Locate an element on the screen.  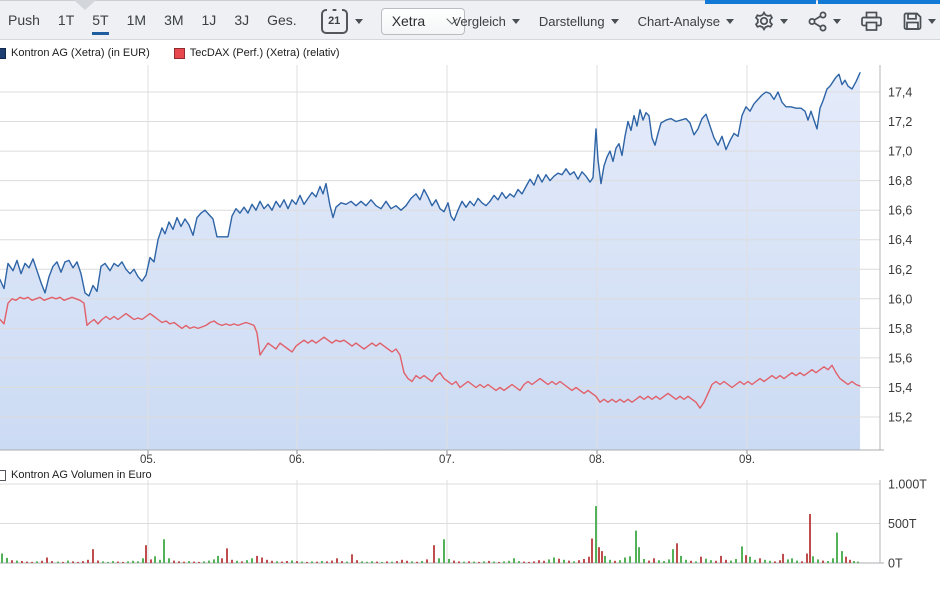
svg-text: 15,2 is located at coordinates (900, 417).